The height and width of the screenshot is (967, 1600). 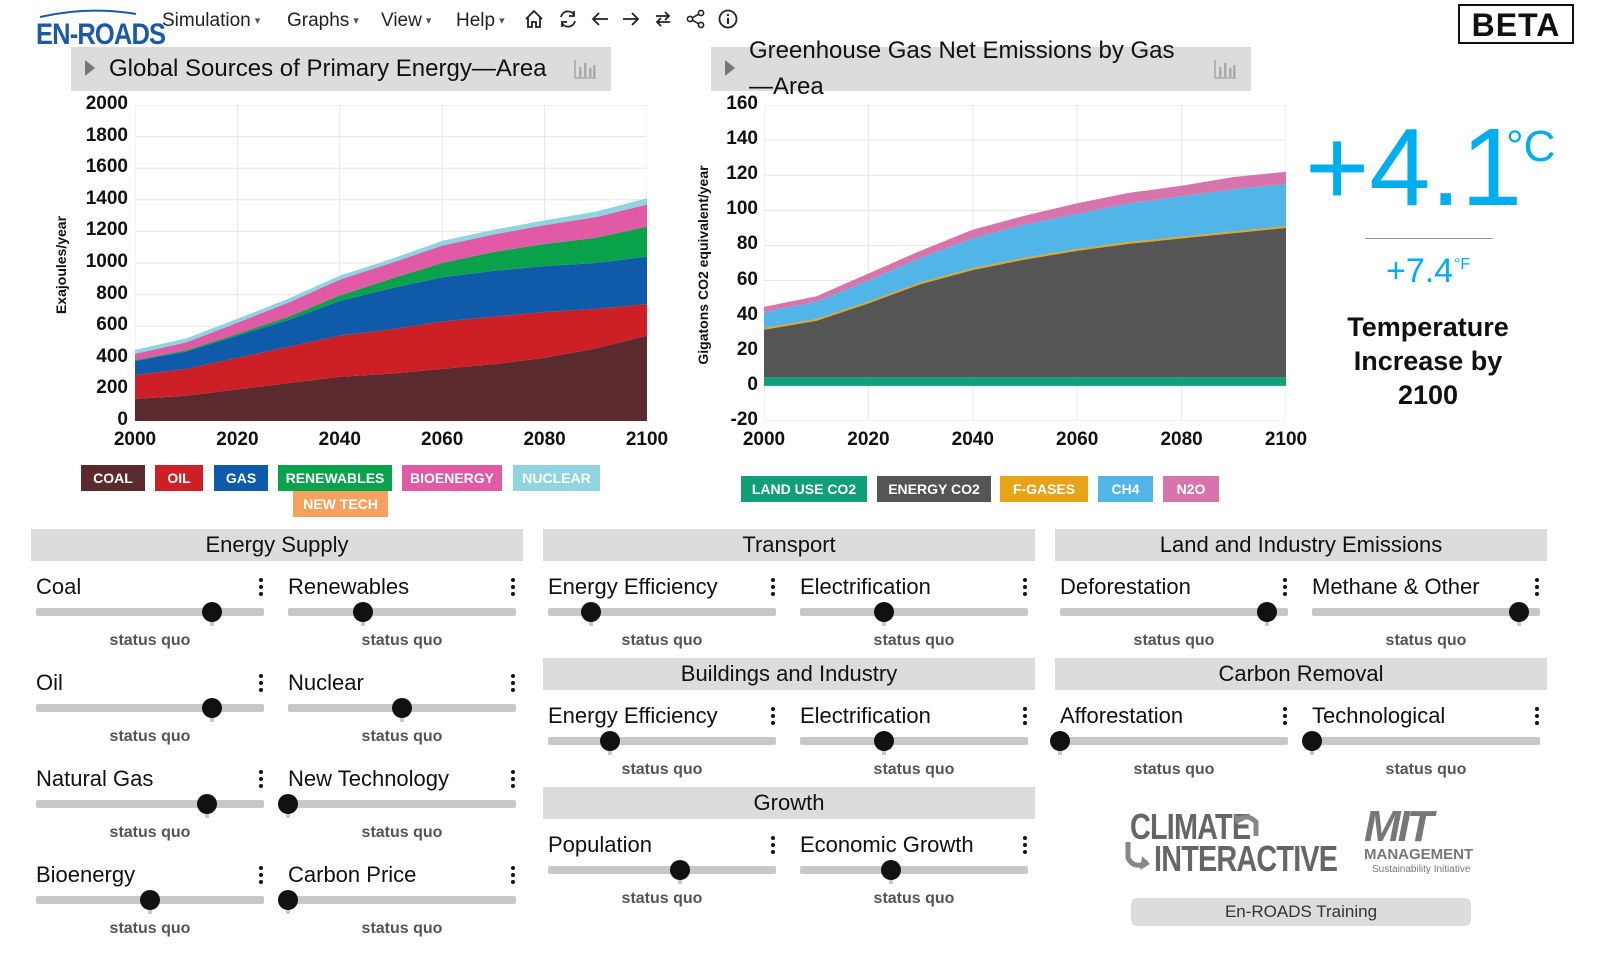 What do you see at coordinates (730, 68) in the screenshot?
I see `graph2-expand-icon` at bounding box center [730, 68].